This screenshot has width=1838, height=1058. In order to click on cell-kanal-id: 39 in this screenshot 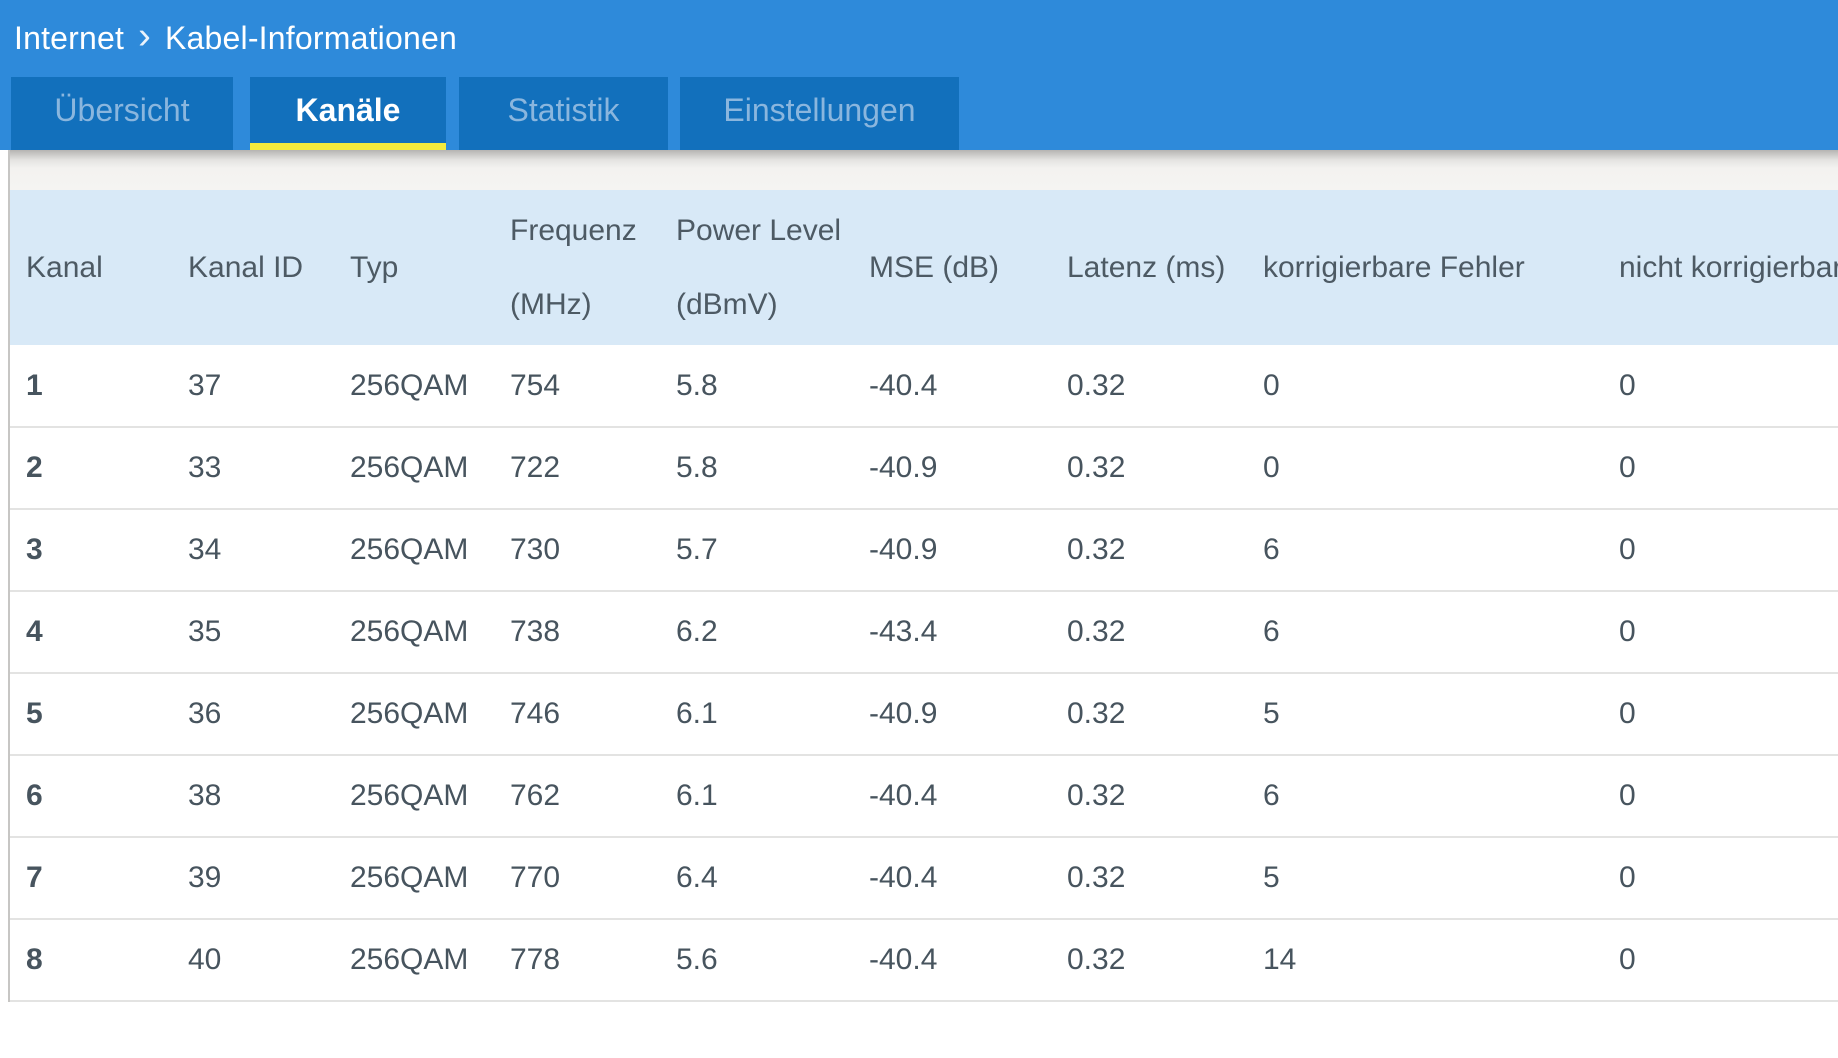, I will do `click(253, 877)`.